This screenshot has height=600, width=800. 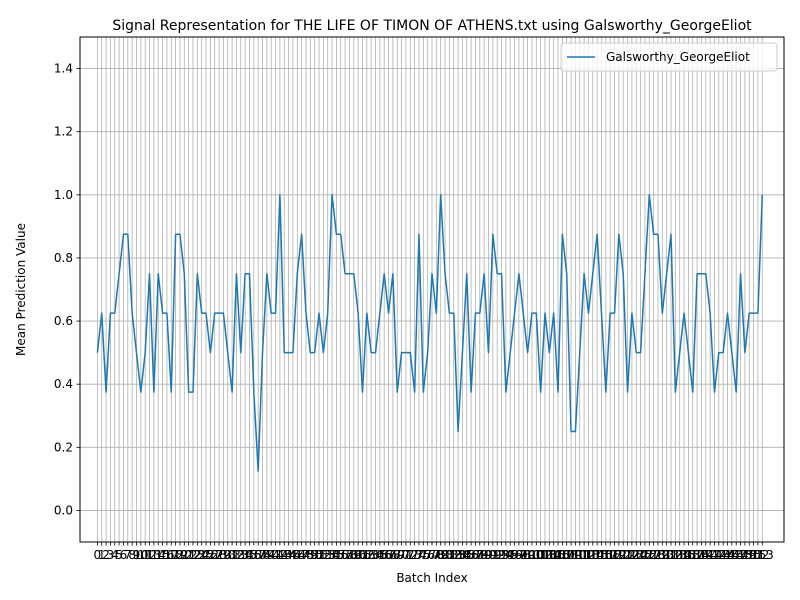 What do you see at coordinates (149, 555) in the screenshot?
I see `x-tick-label: 12` at bounding box center [149, 555].